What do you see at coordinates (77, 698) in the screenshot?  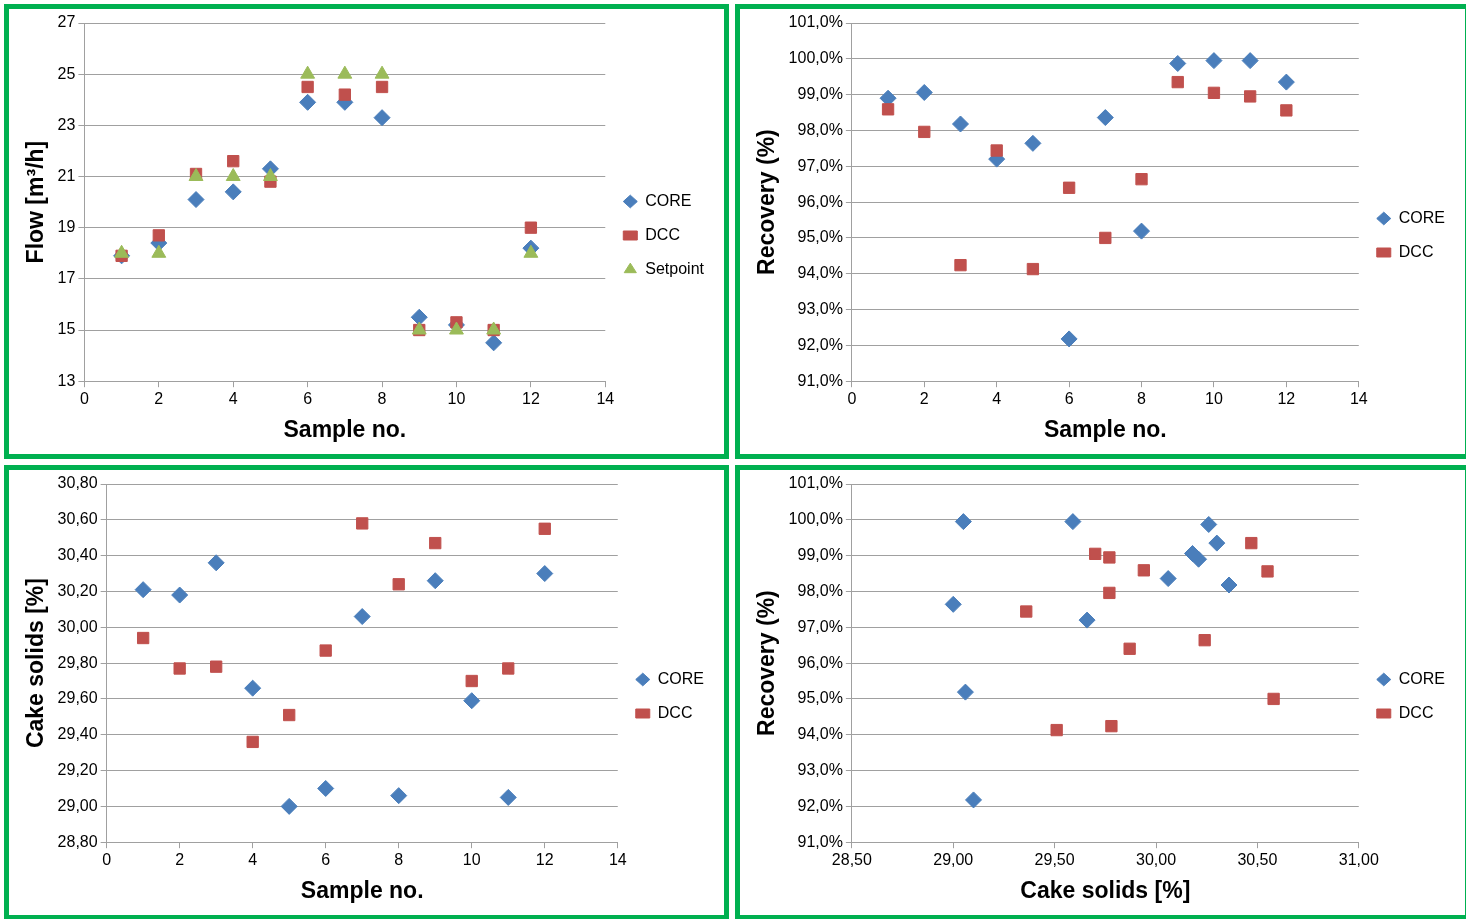 I see `y-tick-label: 29,60` at bounding box center [77, 698].